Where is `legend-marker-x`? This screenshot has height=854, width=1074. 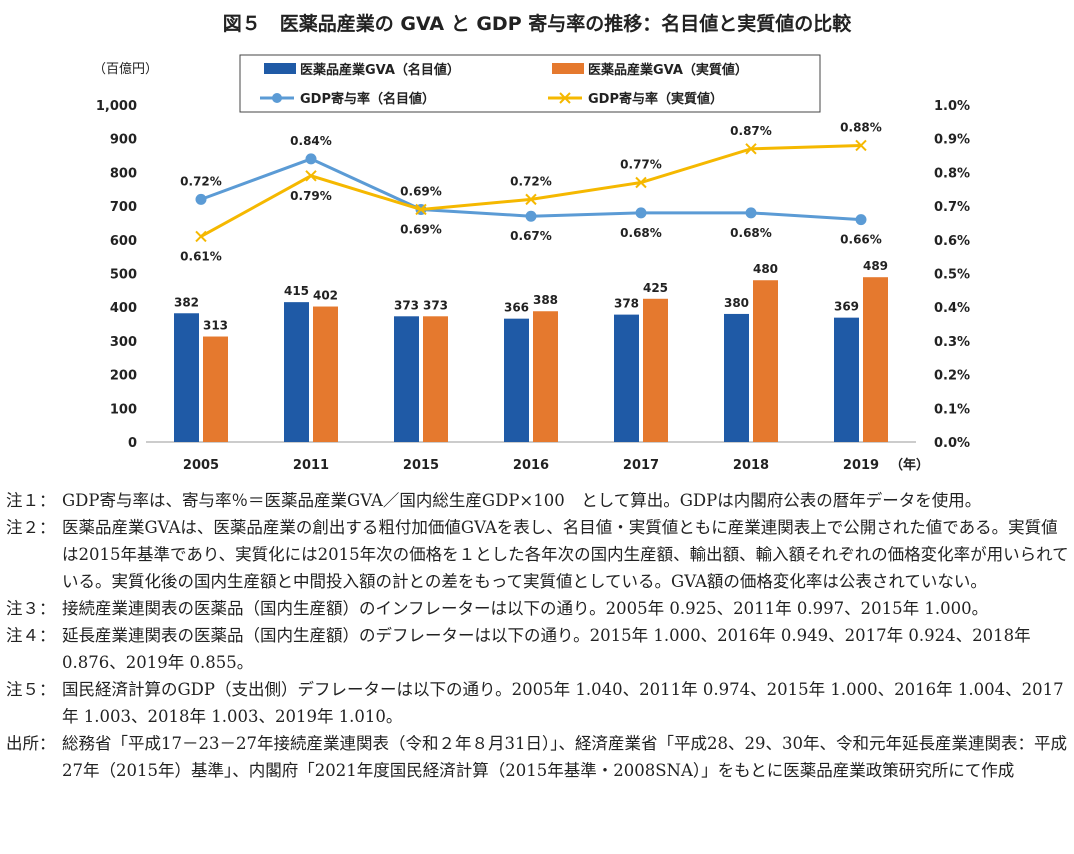 legend-marker-x is located at coordinates (565, 98).